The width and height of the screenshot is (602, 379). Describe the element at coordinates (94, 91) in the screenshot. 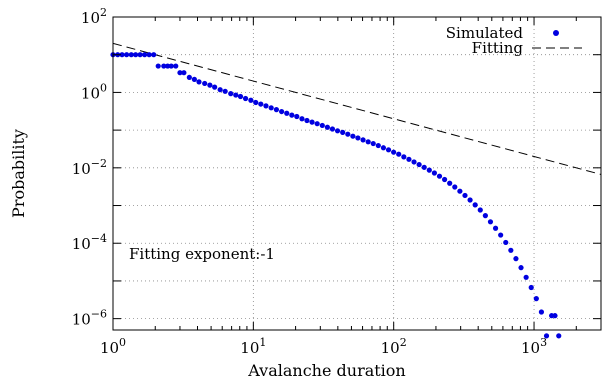

I see `y-tick-label: 10⁰` at that location.